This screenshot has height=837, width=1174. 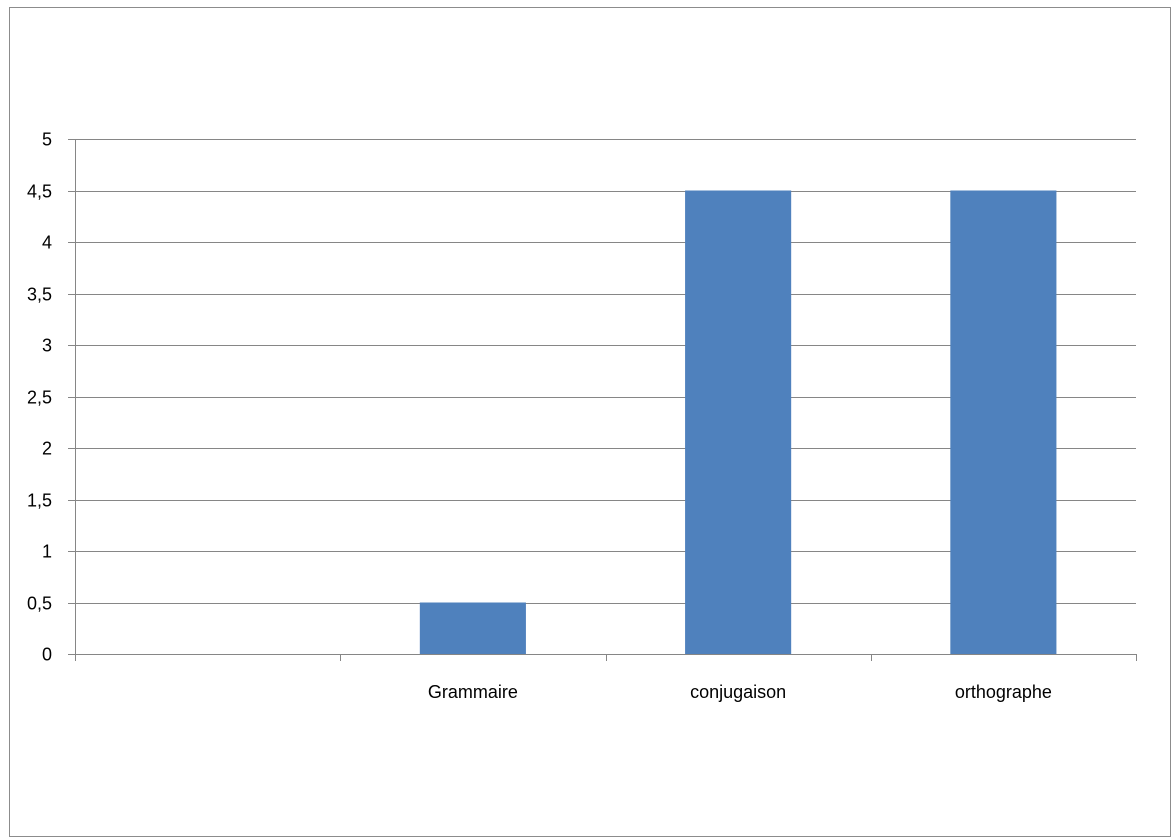 What do you see at coordinates (47, 552) in the screenshot?
I see `y-tick-label: 1` at bounding box center [47, 552].